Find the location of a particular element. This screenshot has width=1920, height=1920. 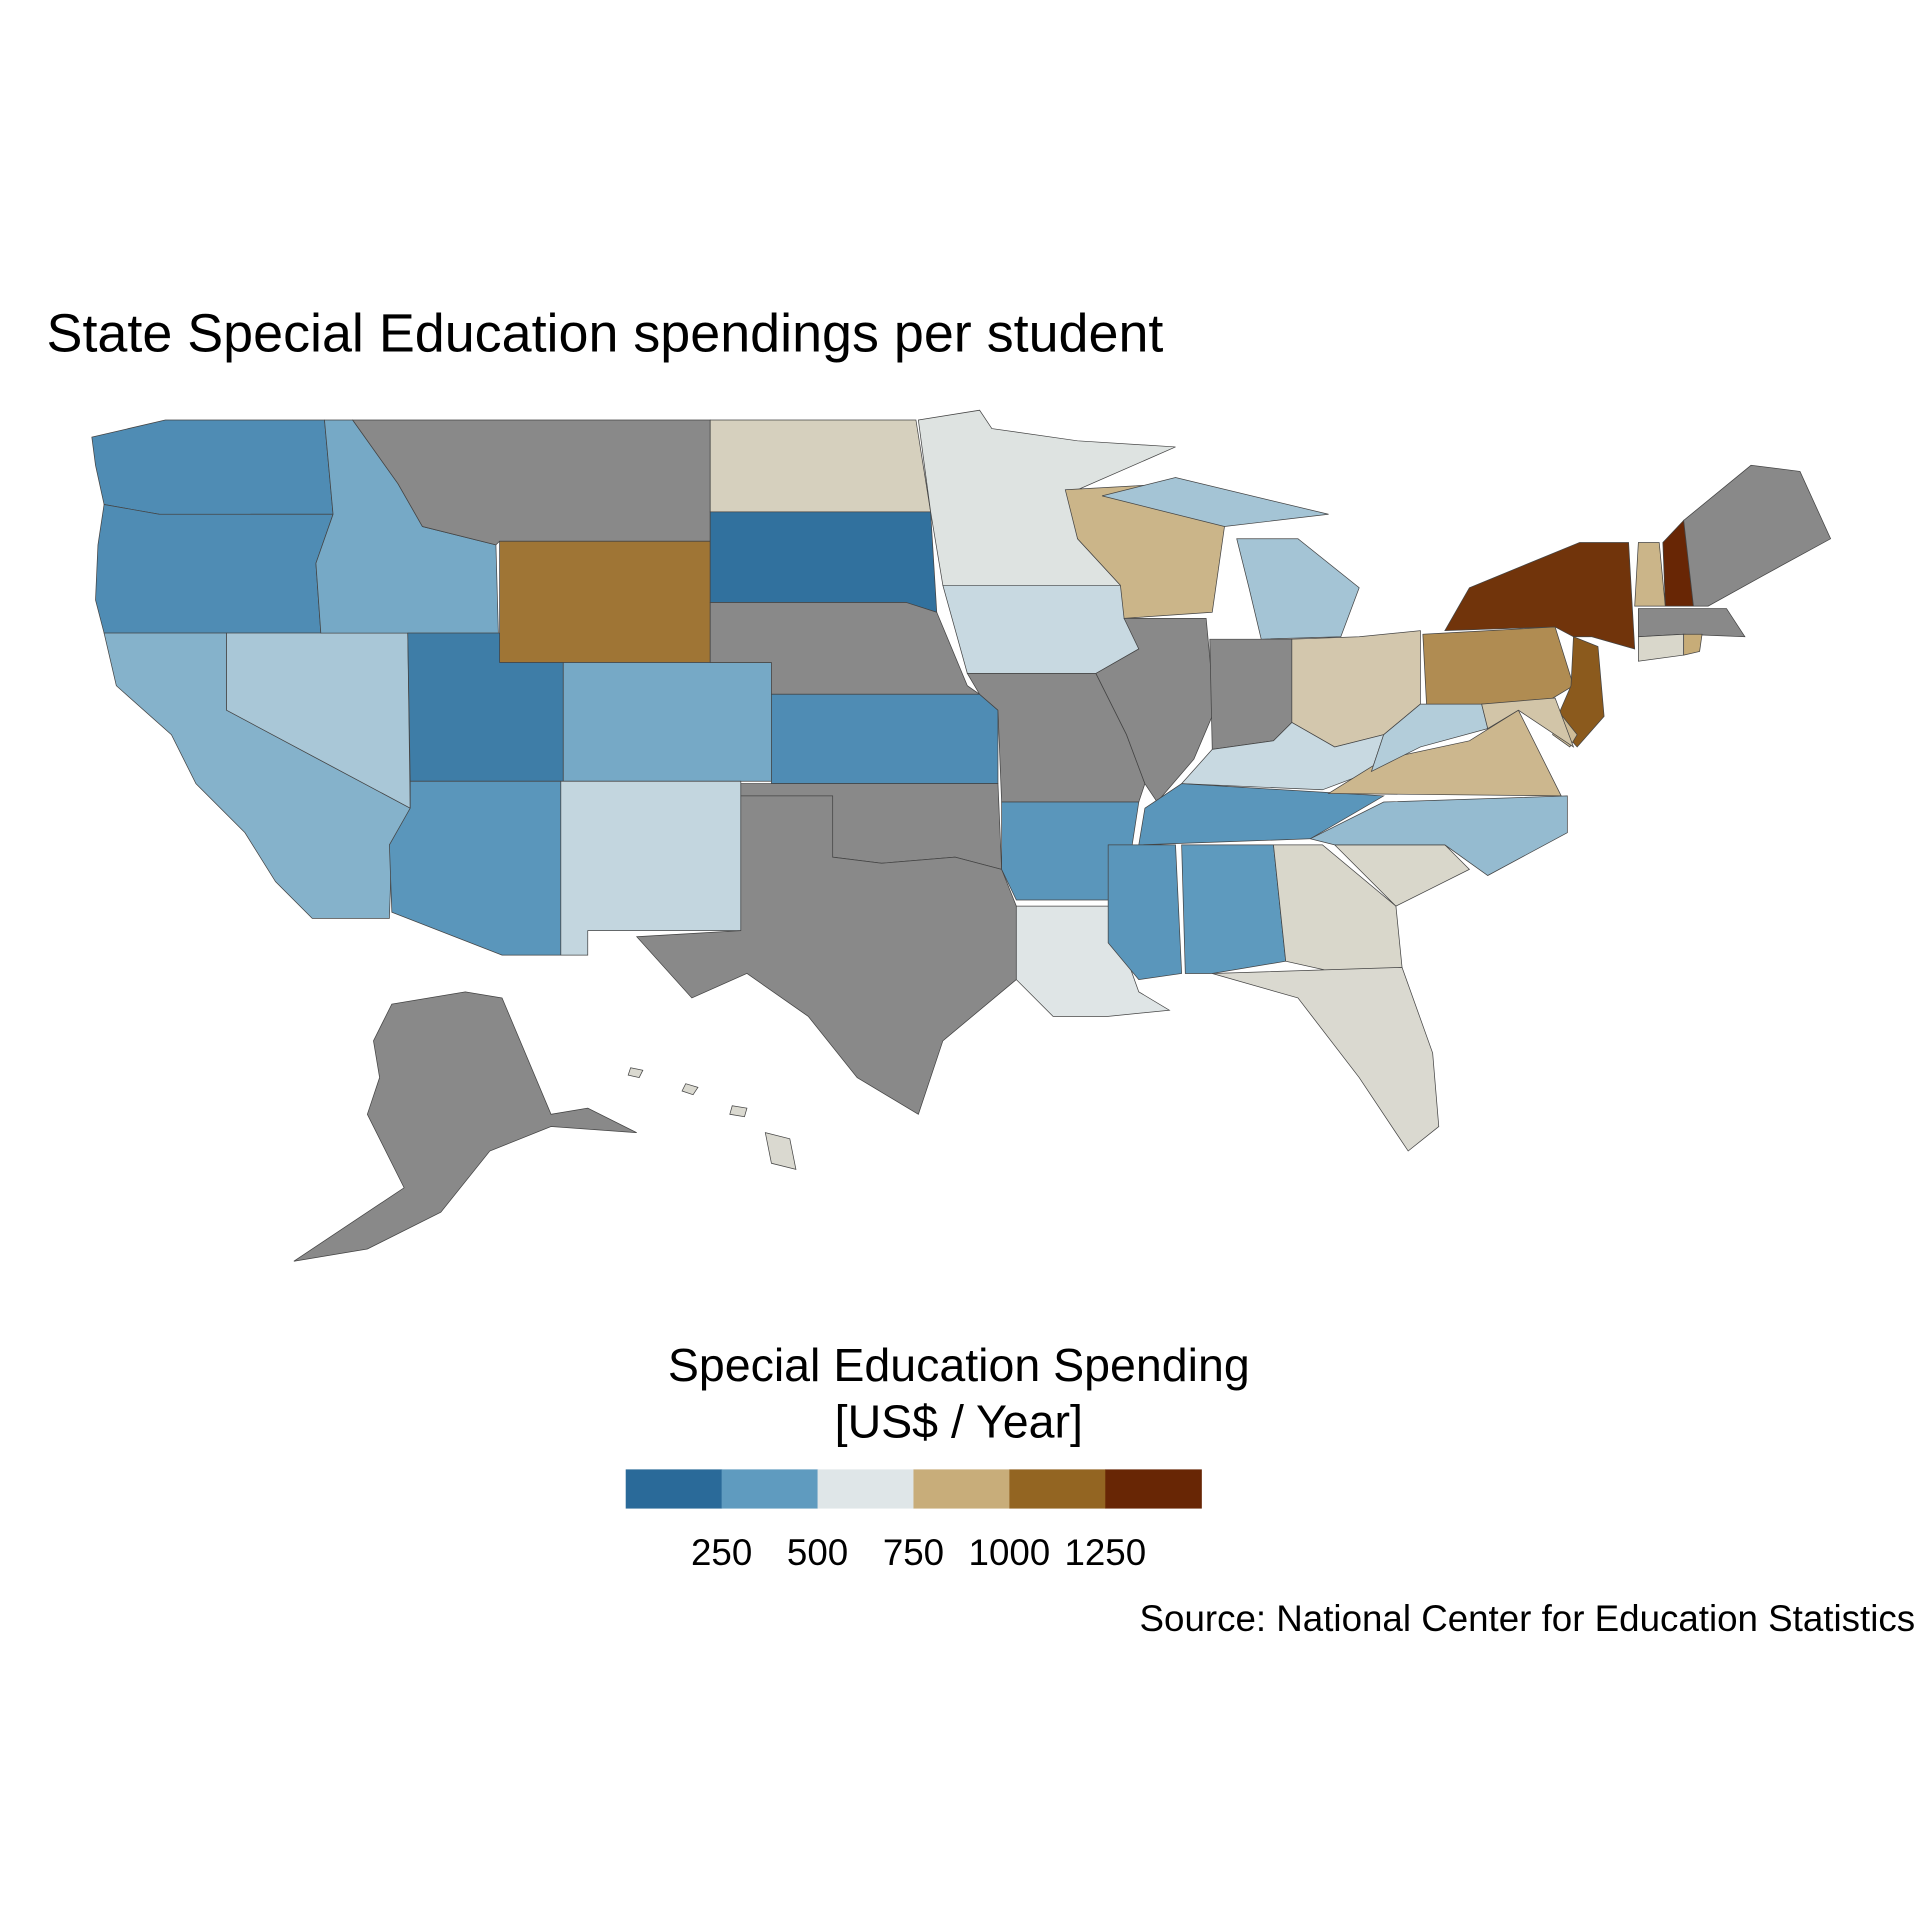

legend-tick-label: 500 is located at coordinates (817, 1552).